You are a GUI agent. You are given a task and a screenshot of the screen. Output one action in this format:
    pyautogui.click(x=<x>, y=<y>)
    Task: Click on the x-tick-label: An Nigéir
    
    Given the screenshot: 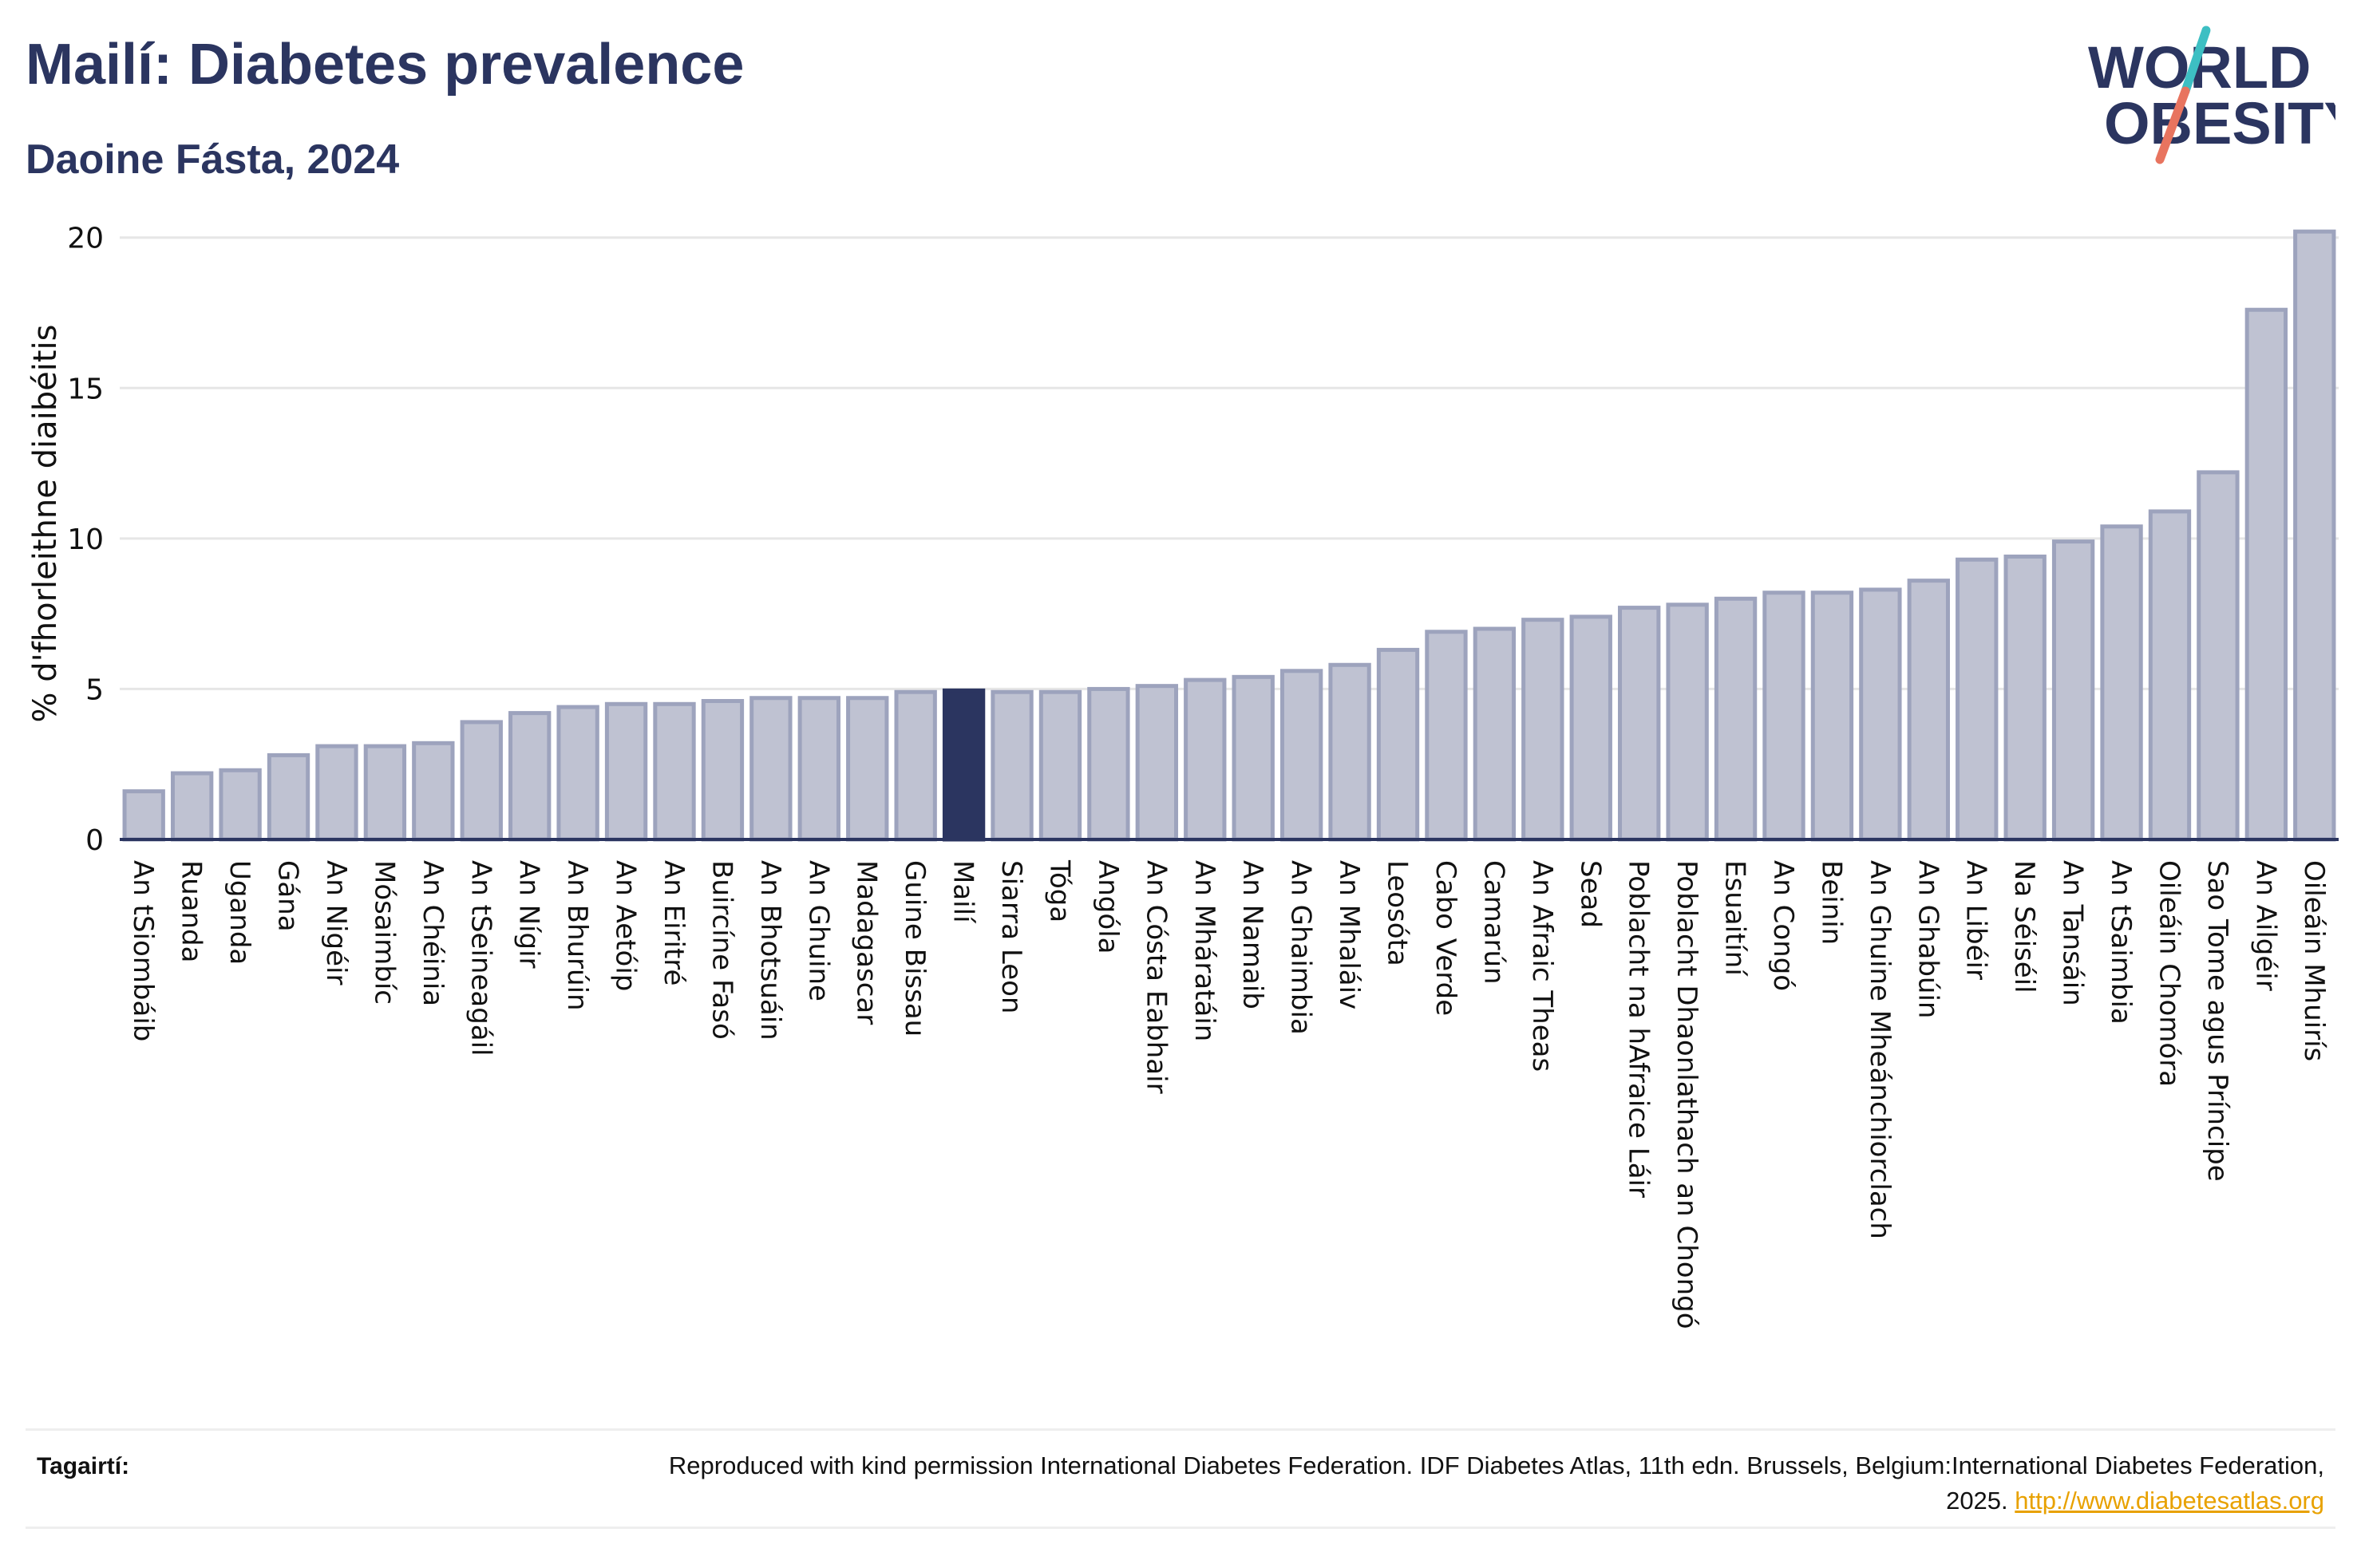 What is the action you would take?
    pyautogui.click(x=336, y=922)
    